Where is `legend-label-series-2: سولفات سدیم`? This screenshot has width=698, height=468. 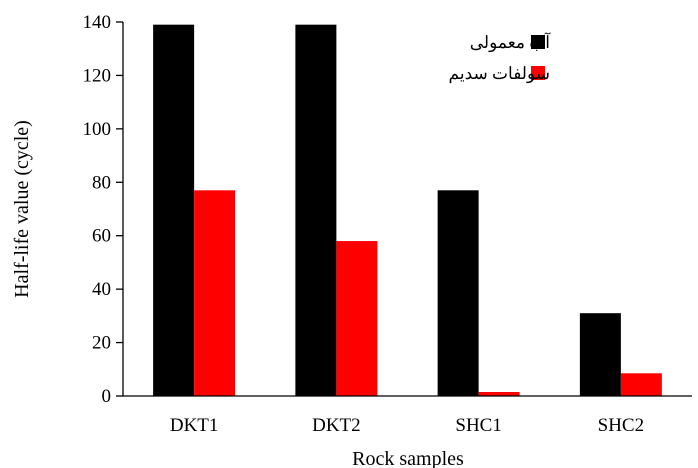 legend-label-series-2: سولفات سدیم is located at coordinates (499, 74).